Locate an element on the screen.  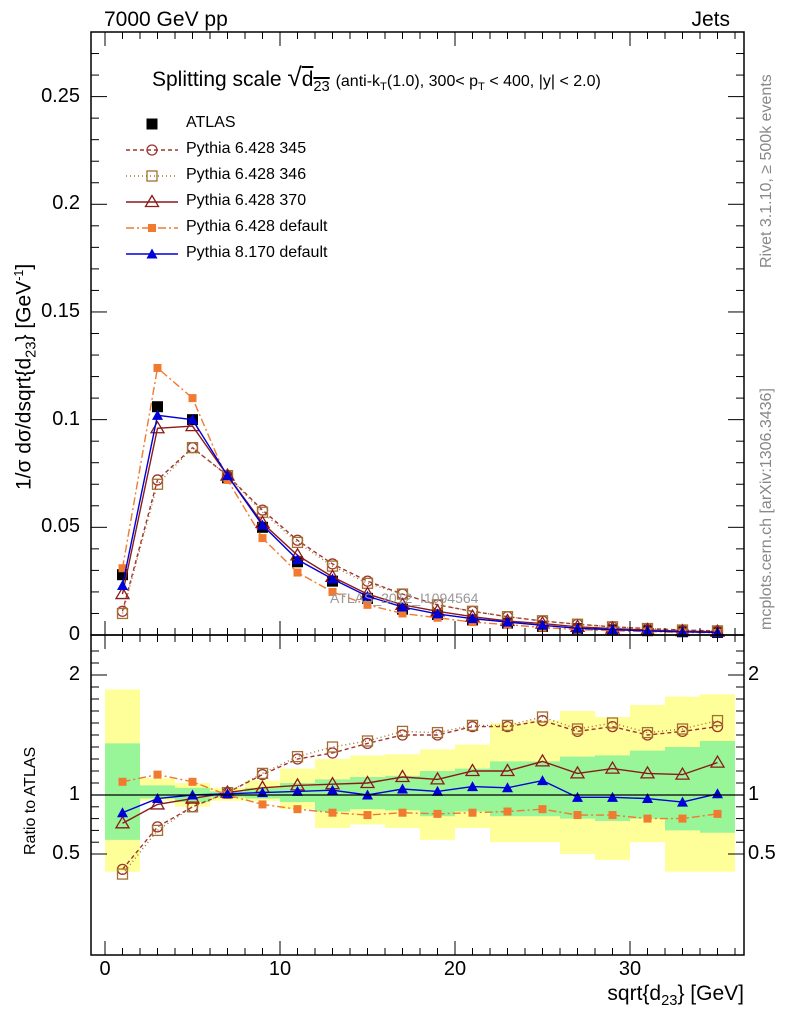
ratio-series-line is located at coordinates (419, 795).